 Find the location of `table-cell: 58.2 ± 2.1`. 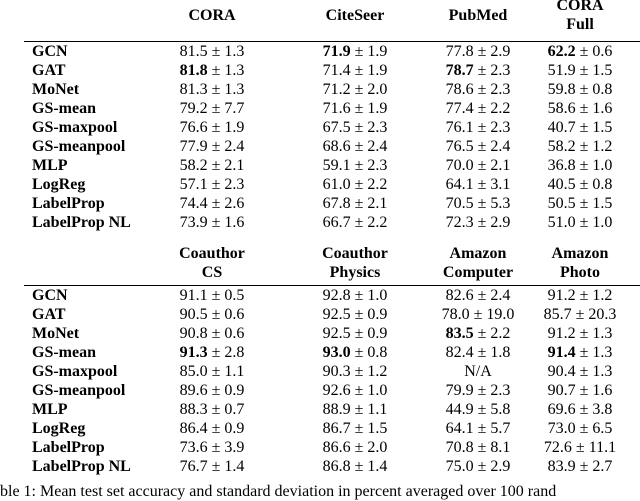

table-cell: 58.2 ± 2.1 is located at coordinates (212, 165).